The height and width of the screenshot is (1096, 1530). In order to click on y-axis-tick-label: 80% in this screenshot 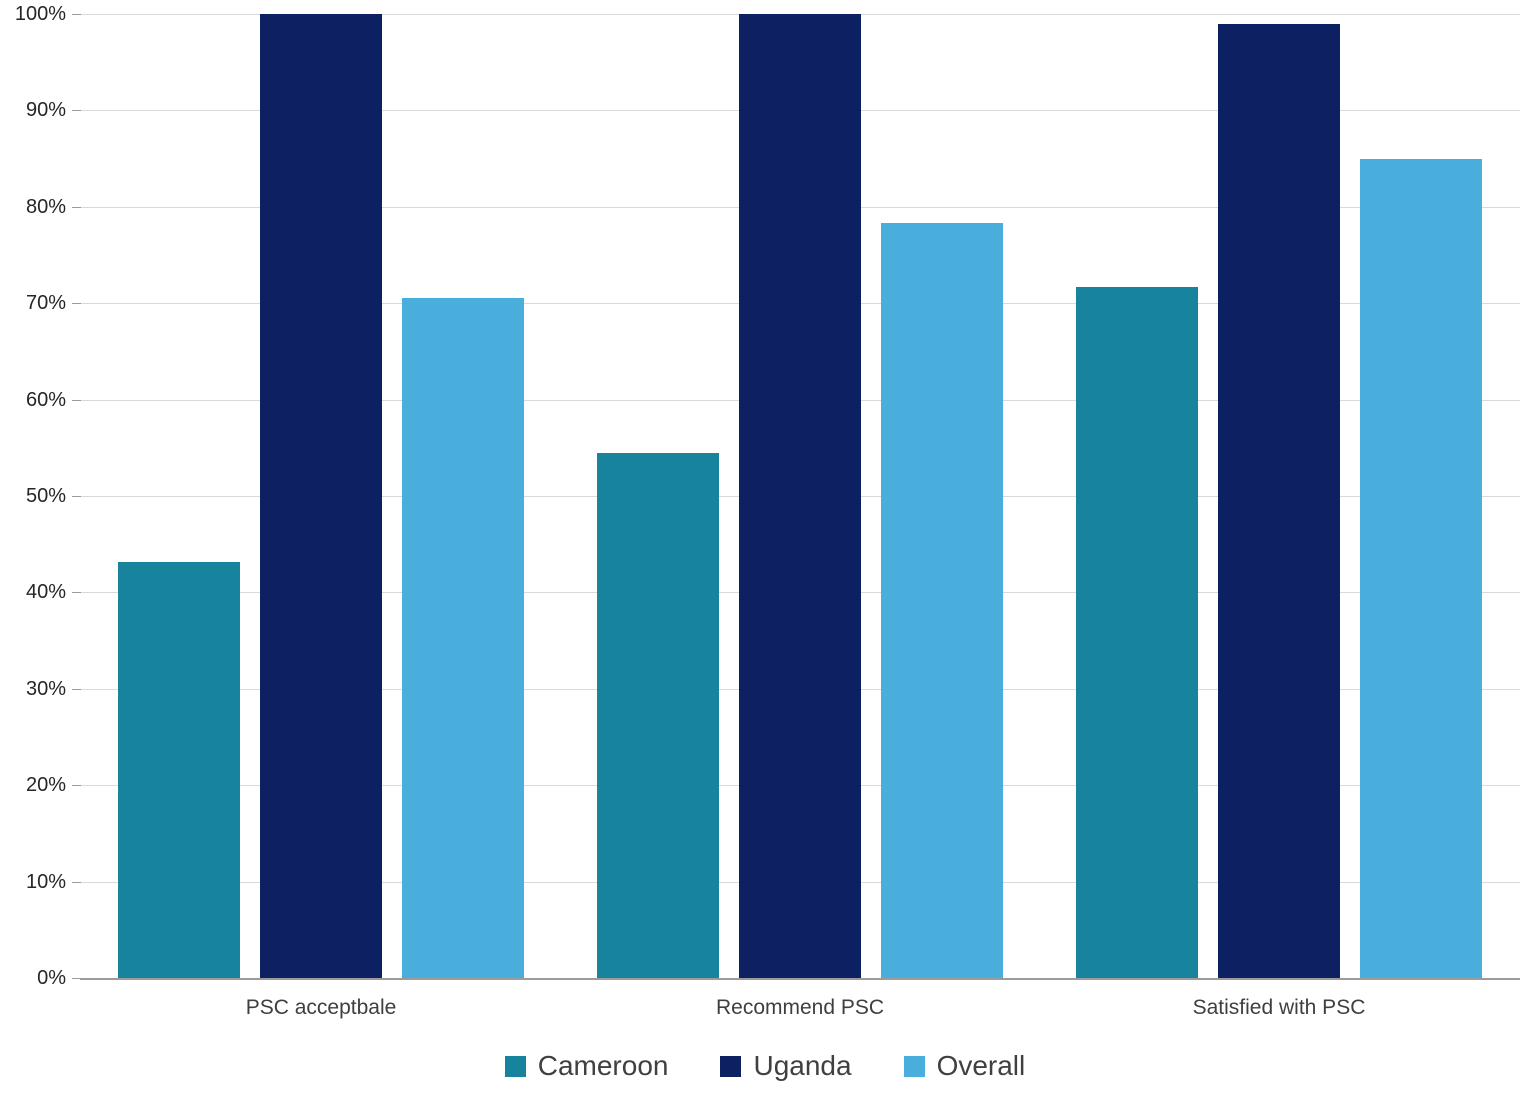, I will do `click(45, 206)`.